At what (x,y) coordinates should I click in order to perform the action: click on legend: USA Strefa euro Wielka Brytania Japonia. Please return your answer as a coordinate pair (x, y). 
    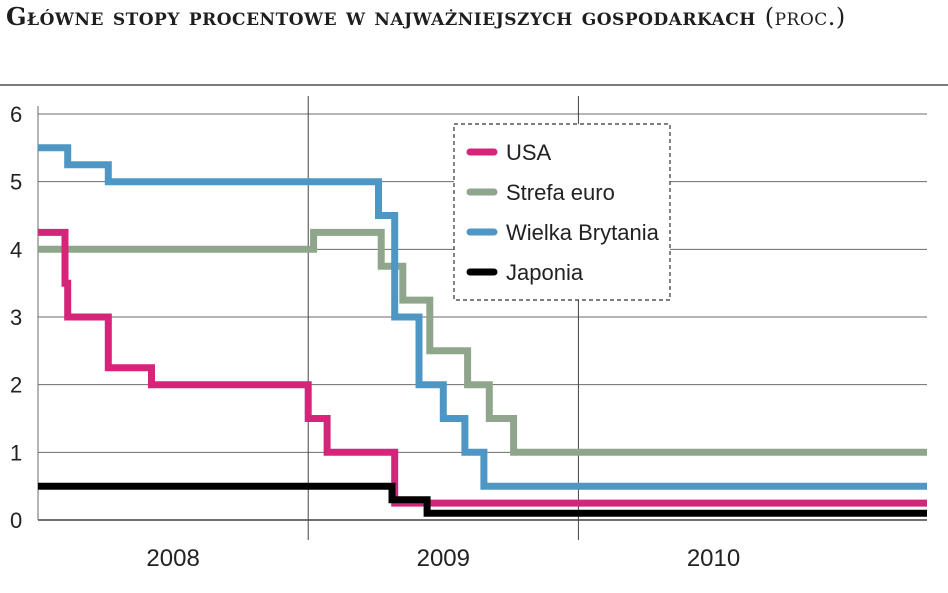
    Looking at the image, I should click on (562, 212).